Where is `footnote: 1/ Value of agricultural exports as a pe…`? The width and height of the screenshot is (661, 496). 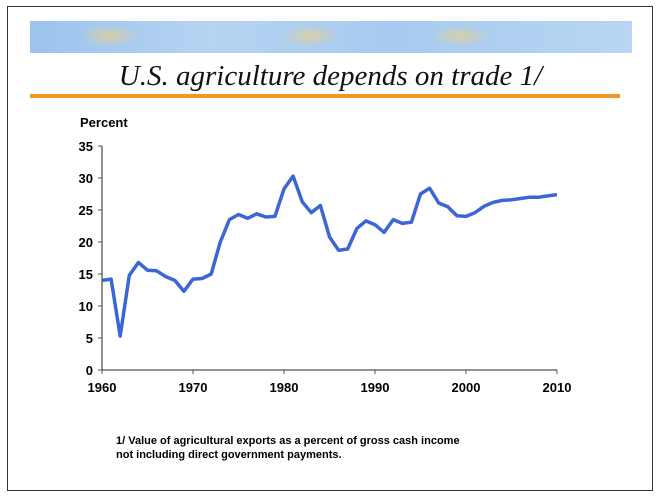
footnote: 1/ Value of agricultural exports as a pe… is located at coordinates (288, 448).